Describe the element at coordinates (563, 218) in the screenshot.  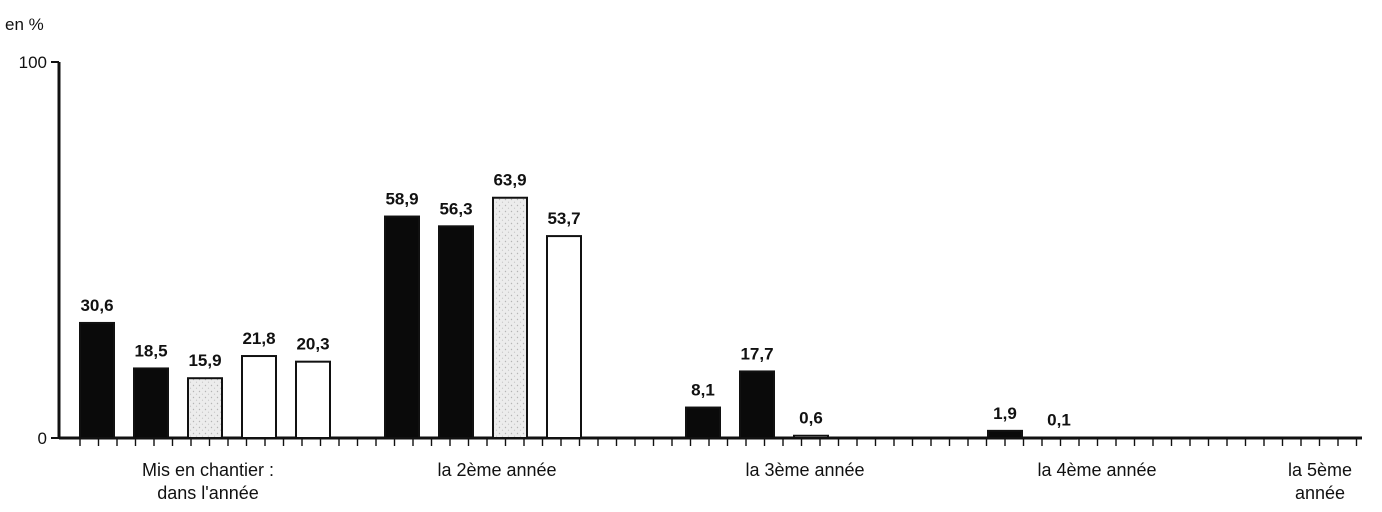
I see `bar-value-label: 53,7` at that location.